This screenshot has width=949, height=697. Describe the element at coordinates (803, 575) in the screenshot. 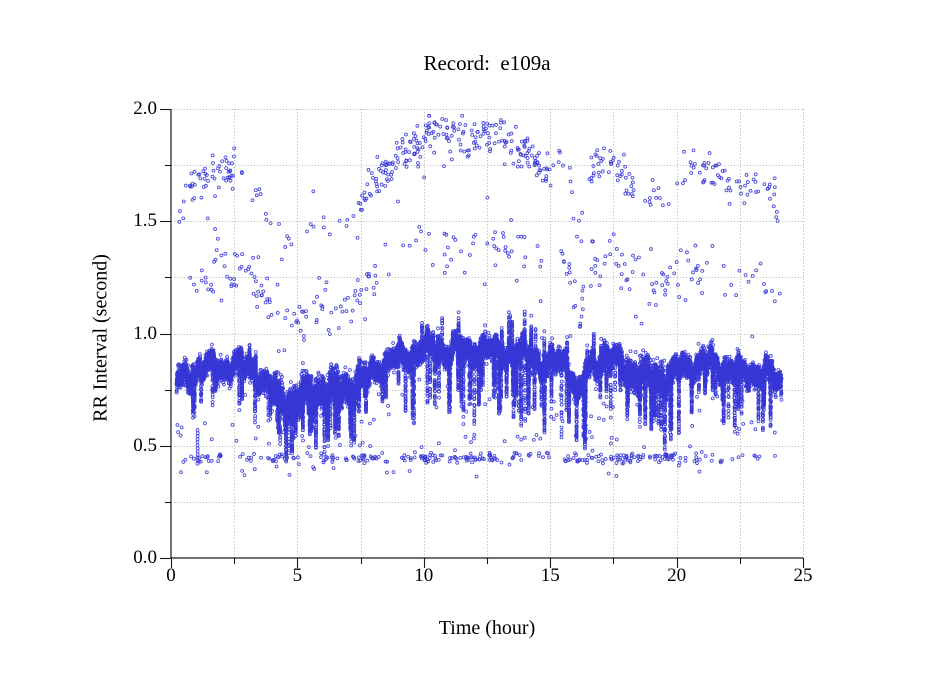

I see `x-tick-label: 25` at that location.